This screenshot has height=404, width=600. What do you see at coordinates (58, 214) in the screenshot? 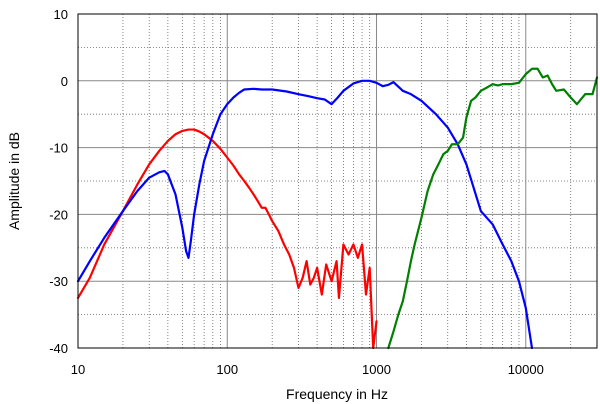
I see `y-tick-label: -20` at bounding box center [58, 214].